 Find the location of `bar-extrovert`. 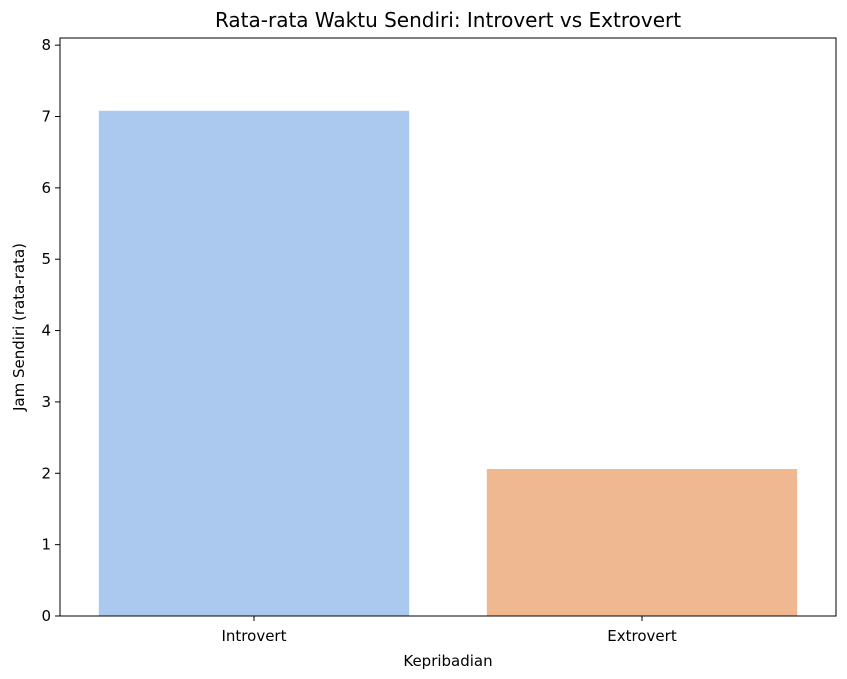

bar-extrovert is located at coordinates (642, 542).